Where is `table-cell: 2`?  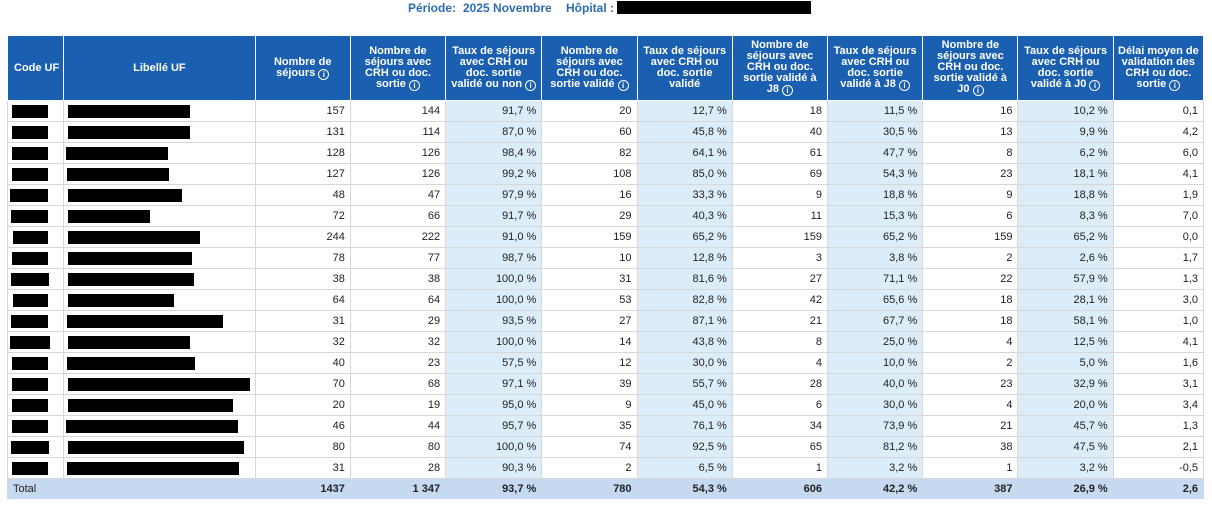 table-cell: 2 is located at coordinates (970, 363).